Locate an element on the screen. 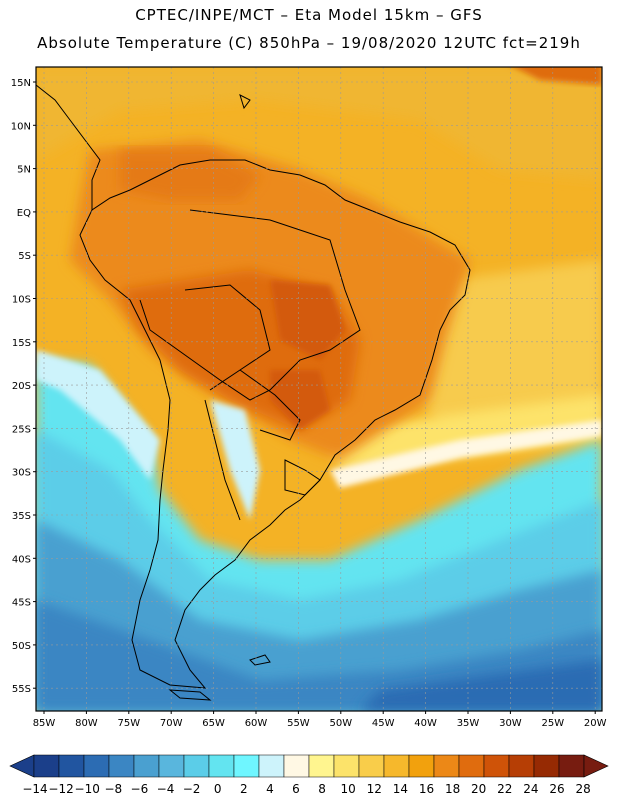  colorbar-label: 12 is located at coordinates (374, 789).